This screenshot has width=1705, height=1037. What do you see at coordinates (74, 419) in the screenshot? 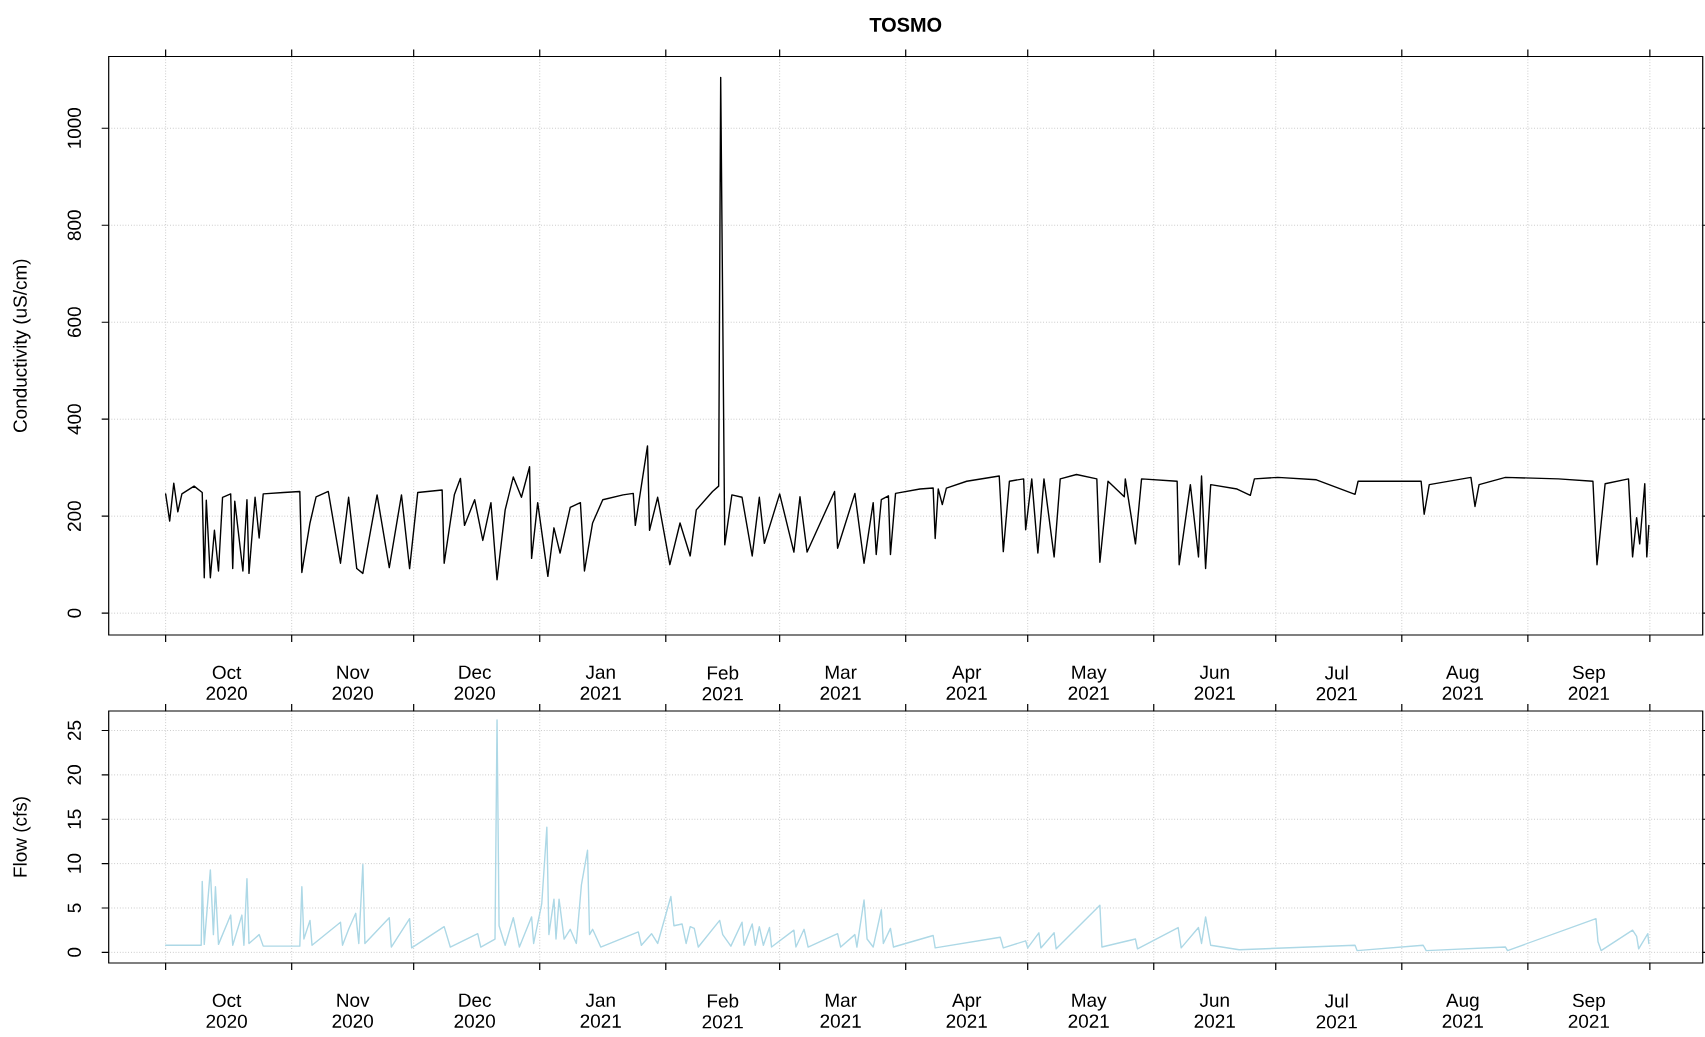
I see `y-tick-label: 400` at bounding box center [74, 419].